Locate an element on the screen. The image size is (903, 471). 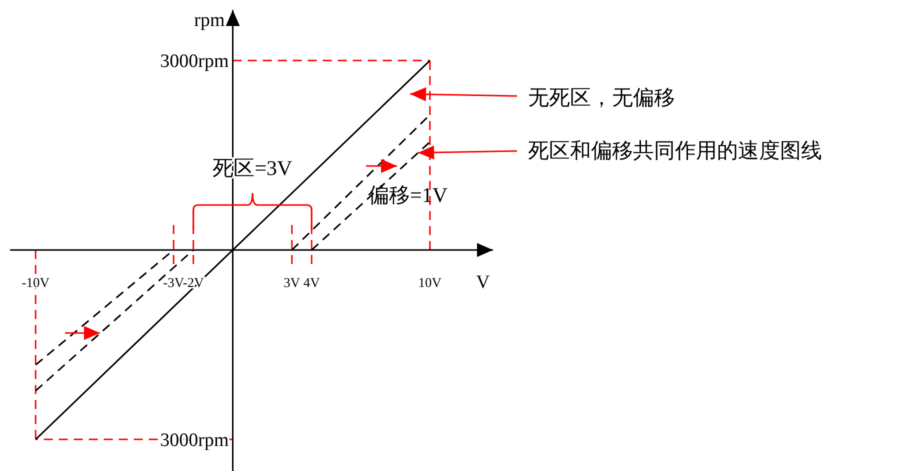
text: 无死区，无偏移 is located at coordinates (601, 97).